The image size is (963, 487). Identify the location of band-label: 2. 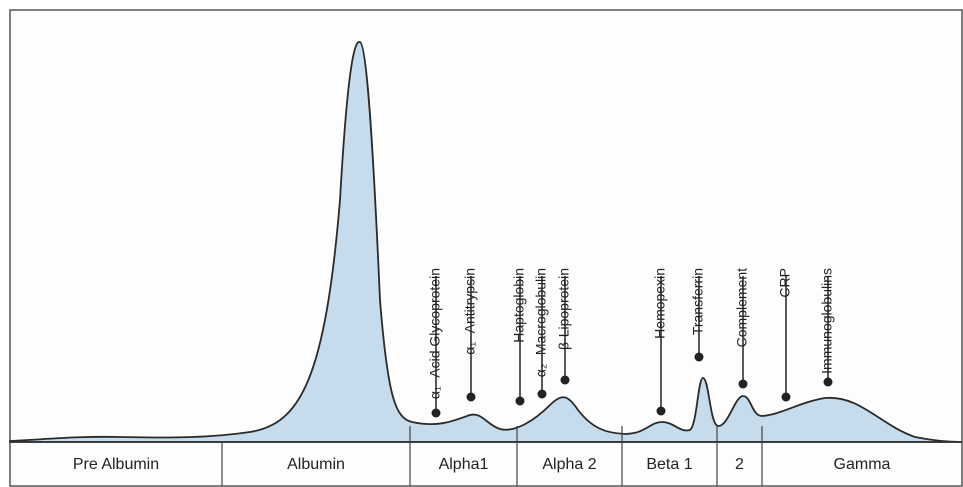
(739, 464).